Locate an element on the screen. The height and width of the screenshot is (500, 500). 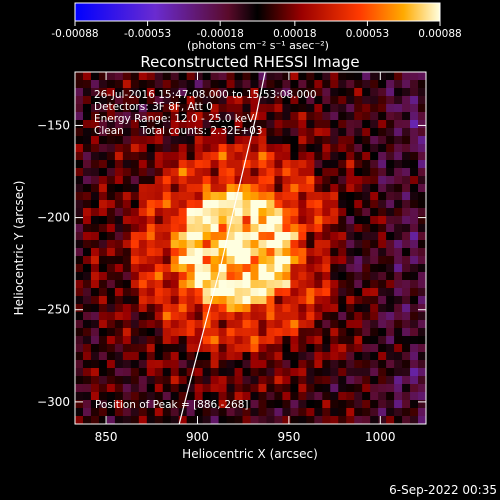
colorbar-units: (photons cm⁻² s⁻¹ asec⁻²) is located at coordinates (258, 45).